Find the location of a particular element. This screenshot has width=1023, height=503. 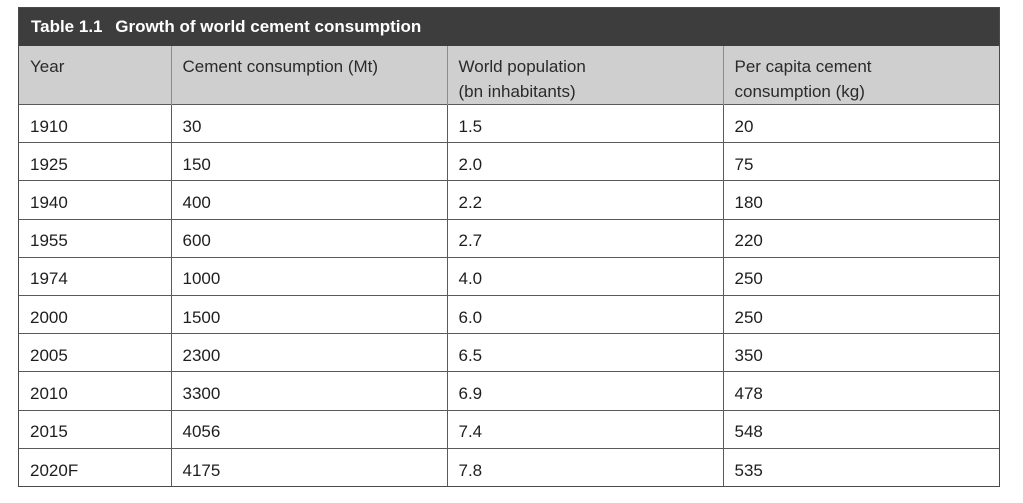

cell-year: 2020F is located at coordinates (95, 467).